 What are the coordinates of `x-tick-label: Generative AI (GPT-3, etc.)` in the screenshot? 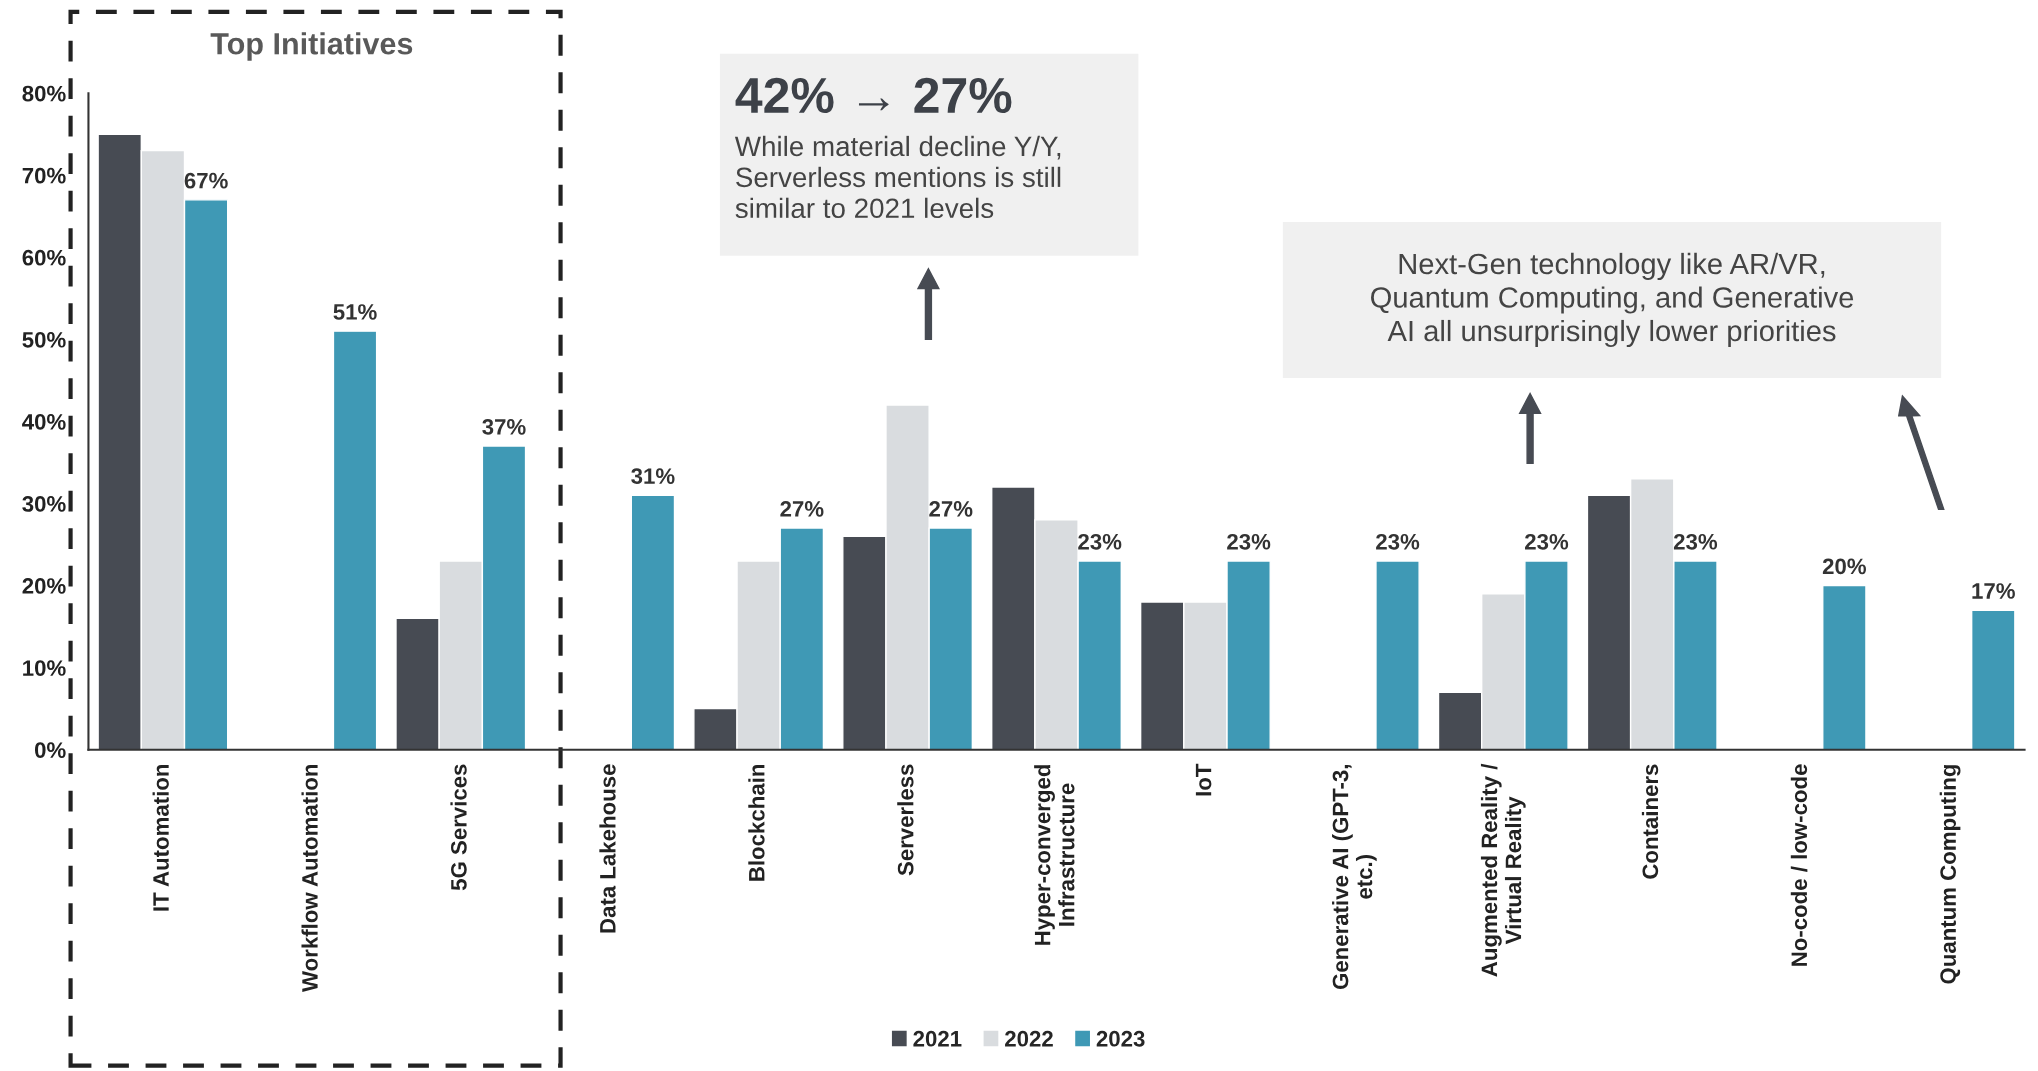 It's located at (1354, 877).